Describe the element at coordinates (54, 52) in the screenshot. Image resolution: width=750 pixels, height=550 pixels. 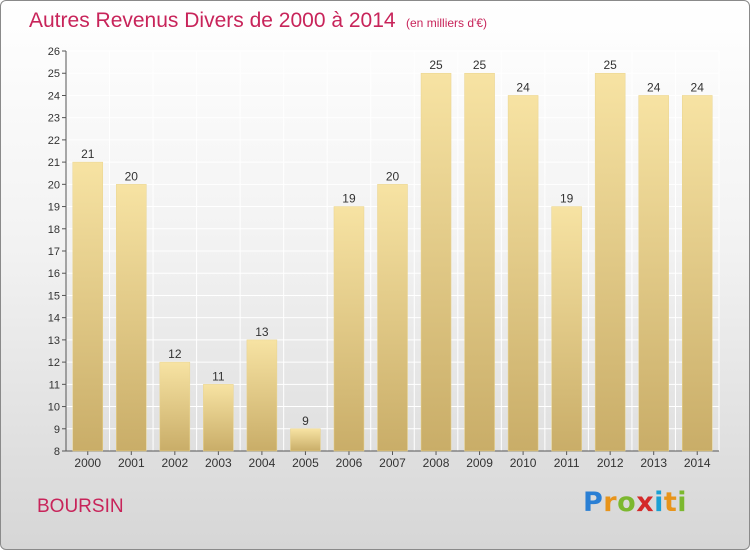
I see `y-tick-label: 26` at that location.